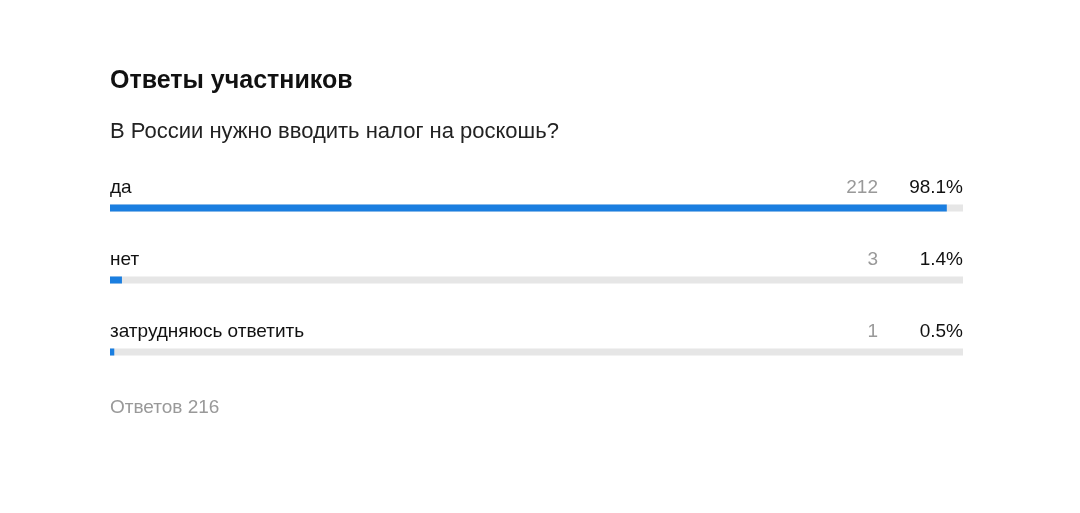 The image size is (1080, 513). Describe the element at coordinates (872, 330) in the screenshot. I see `annotation: 1` at that location.